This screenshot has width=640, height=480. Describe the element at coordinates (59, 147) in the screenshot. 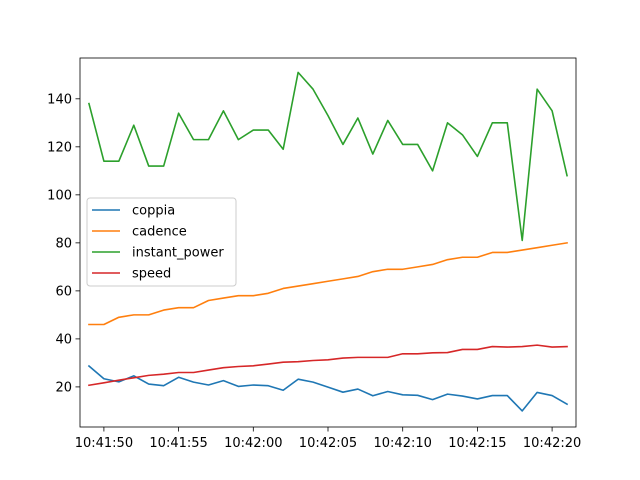

I see `y-tick-label: 120` at that location.